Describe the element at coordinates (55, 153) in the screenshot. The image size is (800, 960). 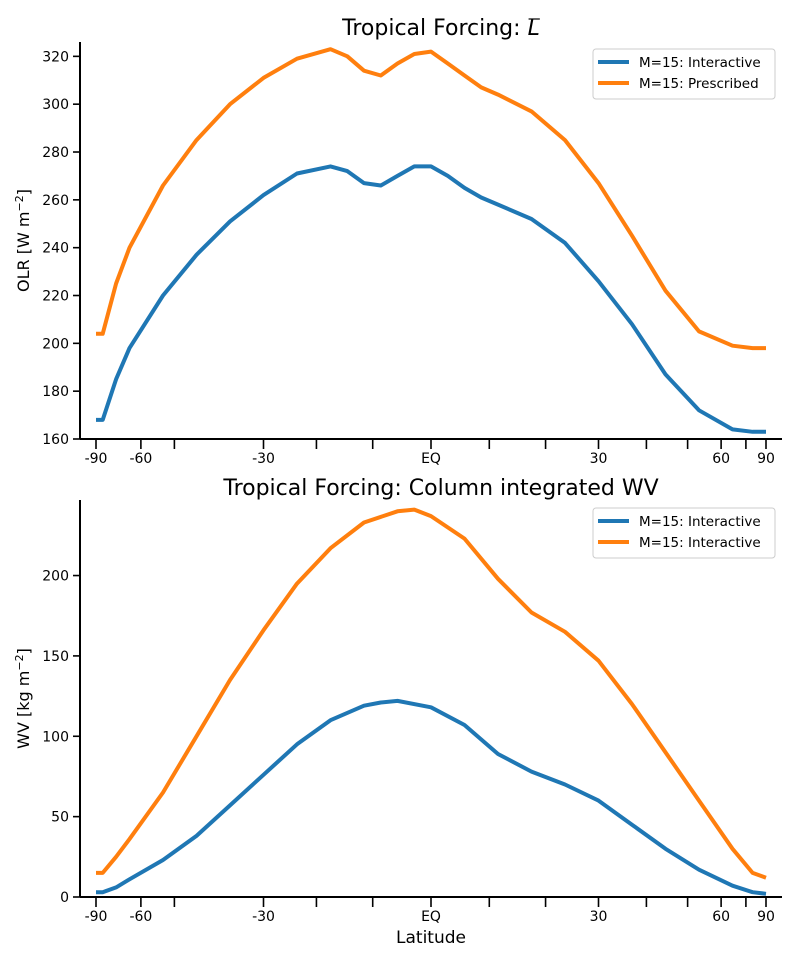
I see `y-tick-label: 280` at that location.